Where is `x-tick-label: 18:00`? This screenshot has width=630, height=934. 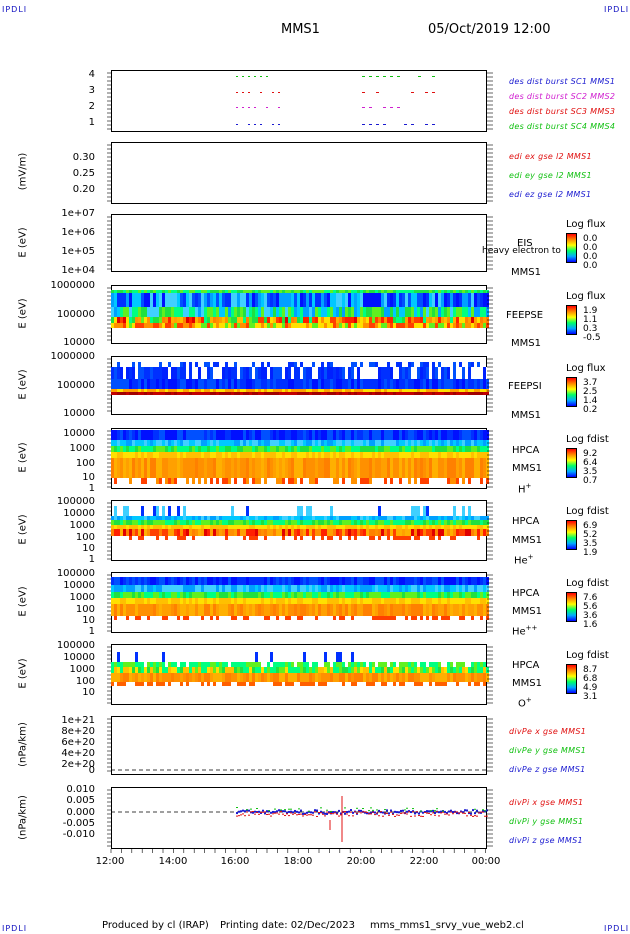 x-tick-label: 18:00 is located at coordinates (298, 861).